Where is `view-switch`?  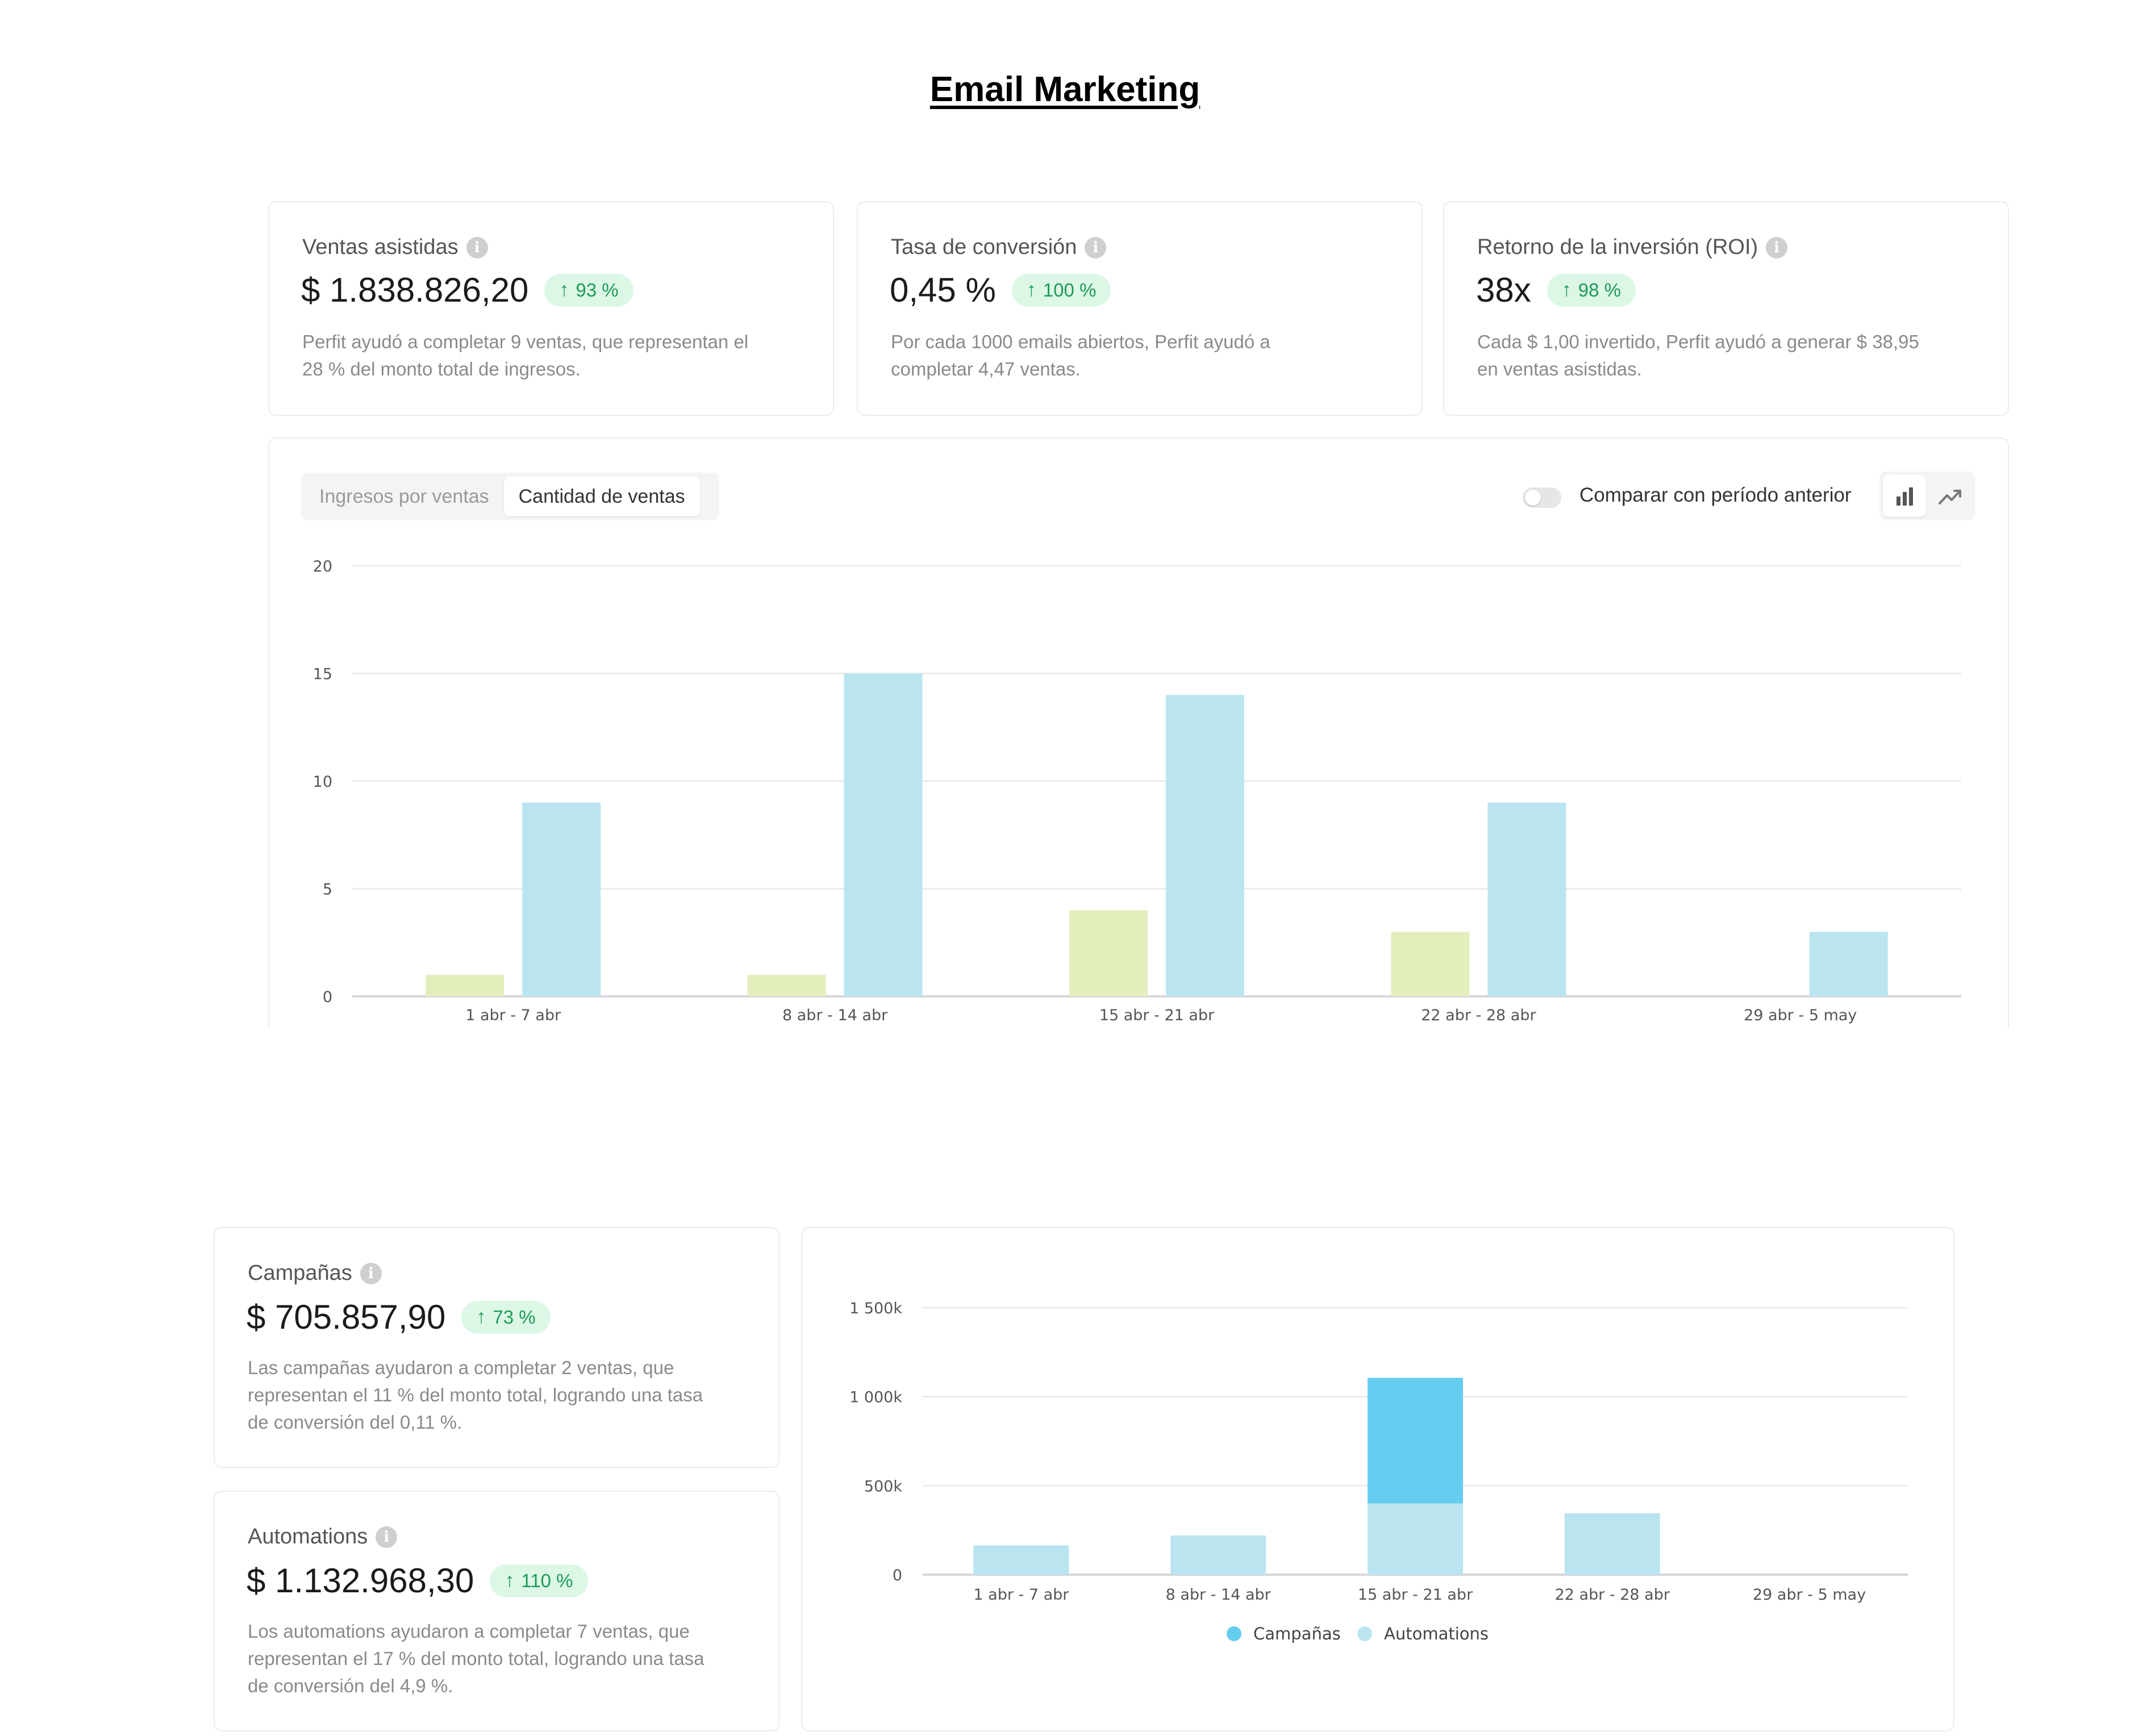
view-switch is located at coordinates (1927, 495).